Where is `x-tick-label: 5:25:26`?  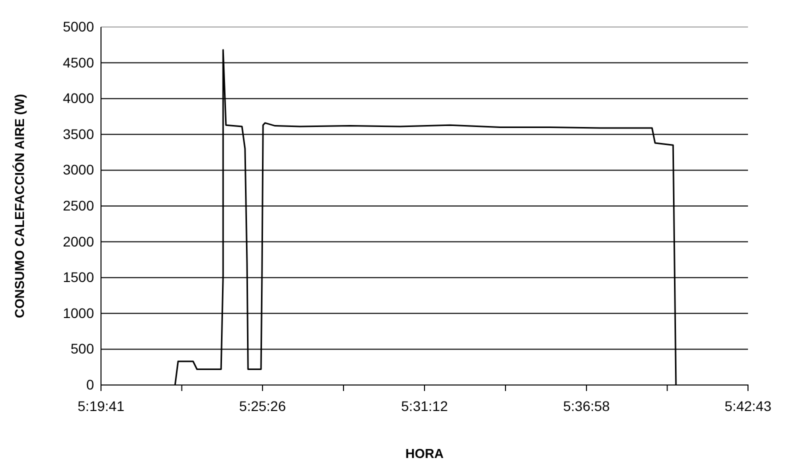
x-tick-label: 5:25:26 is located at coordinates (262, 406).